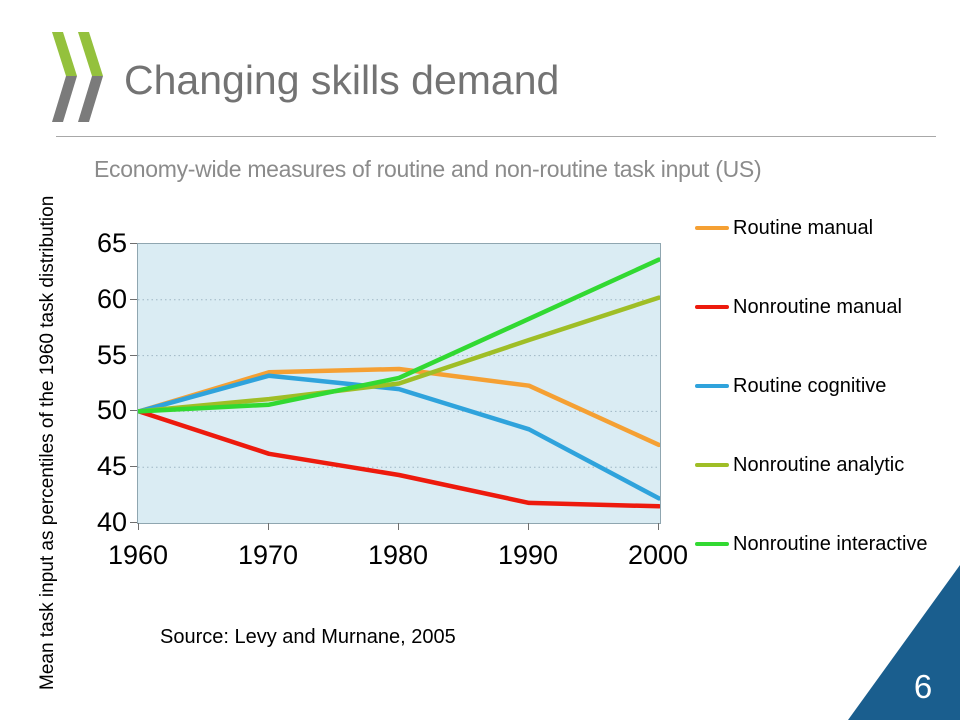 This screenshot has width=960, height=720. What do you see at coordinates (399, 354) in the screenshot?
I see `series-line-nonroutine-analytic` at bounding box center [399, 354].